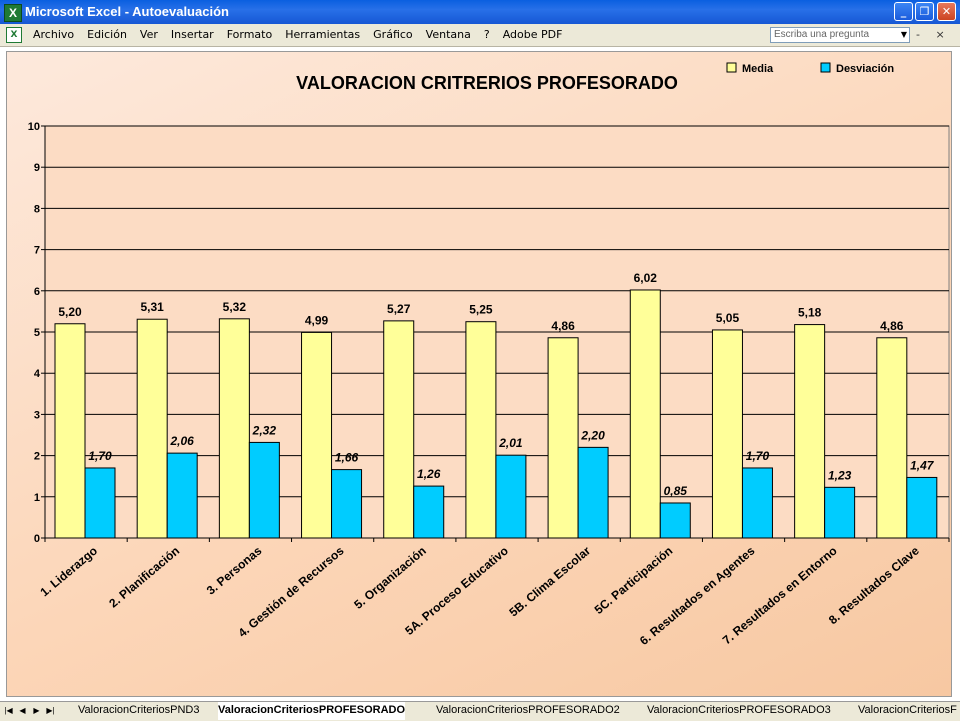  What do you see at coordinates (592, 435) in the screenshot?
I see `data-label: 2,20` at bounding box center [592, 435].